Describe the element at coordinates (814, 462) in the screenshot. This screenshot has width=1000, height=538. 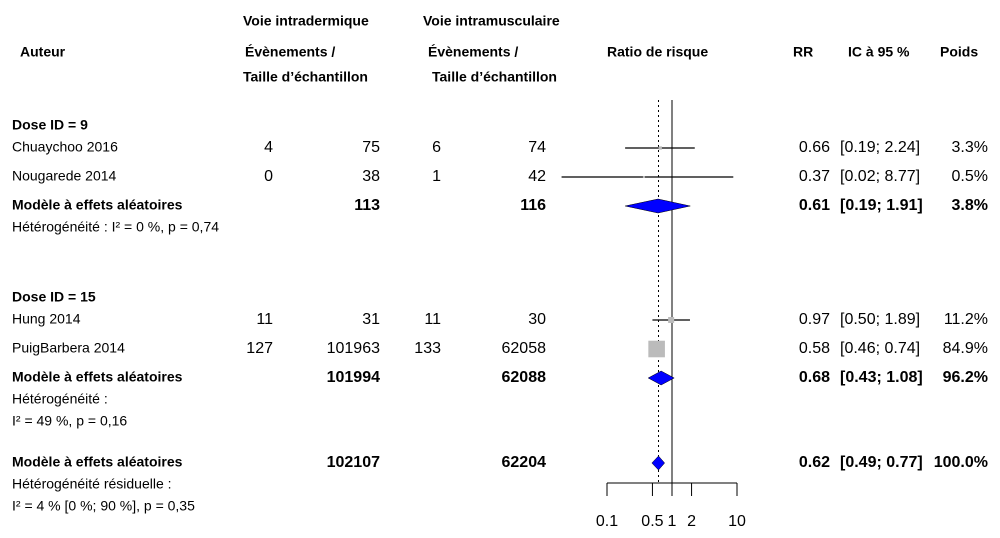
I see `rr-label: 0.62` at that location.